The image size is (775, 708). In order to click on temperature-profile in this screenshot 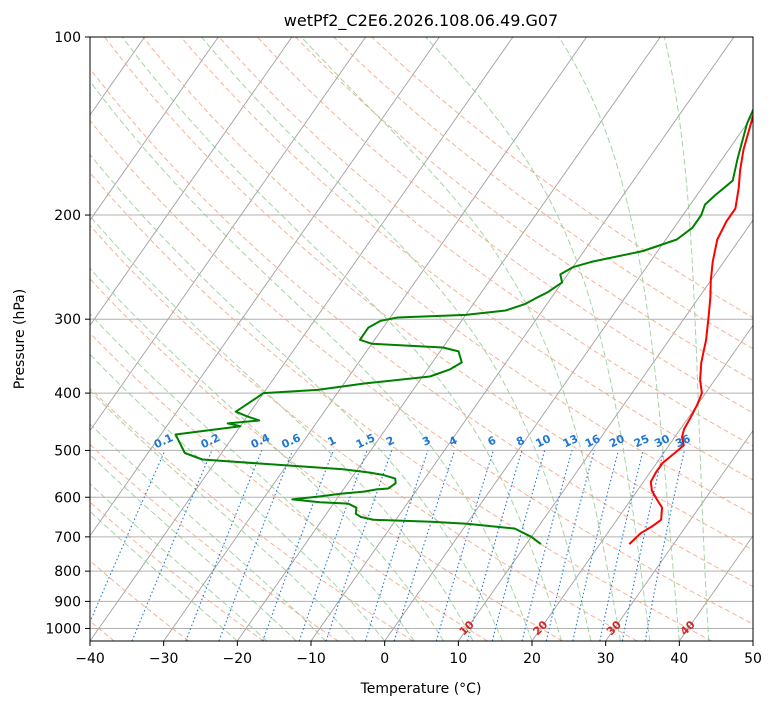, I will do `click(690, 329)`.